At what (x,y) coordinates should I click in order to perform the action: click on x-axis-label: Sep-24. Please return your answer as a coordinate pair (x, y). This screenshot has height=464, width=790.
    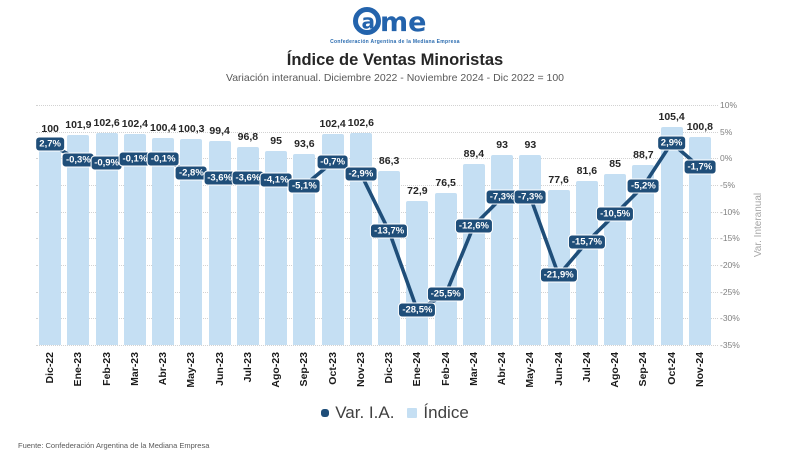
    Looking at the image, I should click on (643, 369).